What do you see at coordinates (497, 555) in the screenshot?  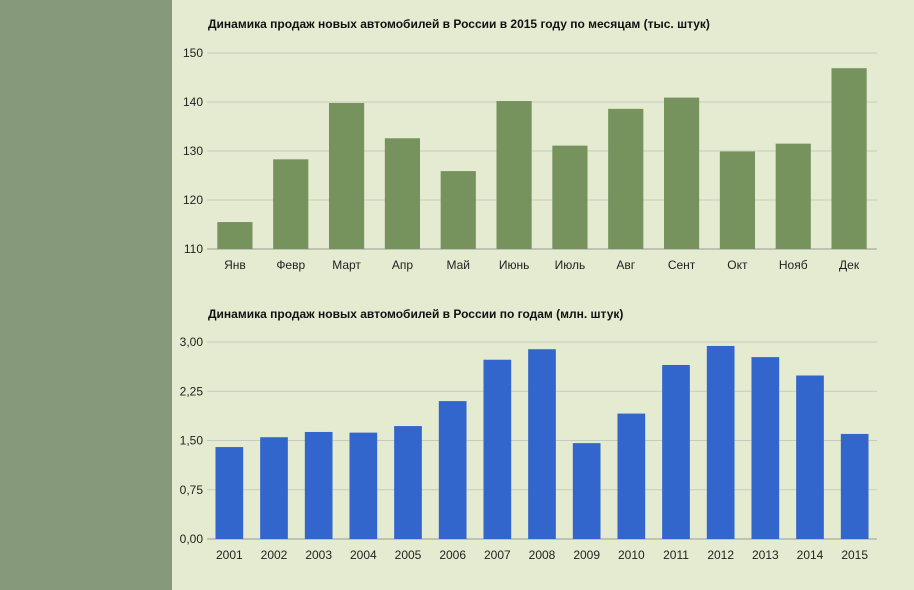 I see `x-tick-label: 2007` at bounding box center [497, 555].